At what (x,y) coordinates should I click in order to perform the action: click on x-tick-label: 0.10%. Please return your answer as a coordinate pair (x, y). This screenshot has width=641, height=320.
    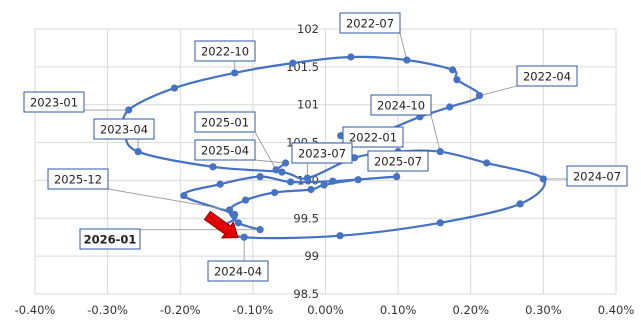
    Looking at the image, I should click on (398, 310).